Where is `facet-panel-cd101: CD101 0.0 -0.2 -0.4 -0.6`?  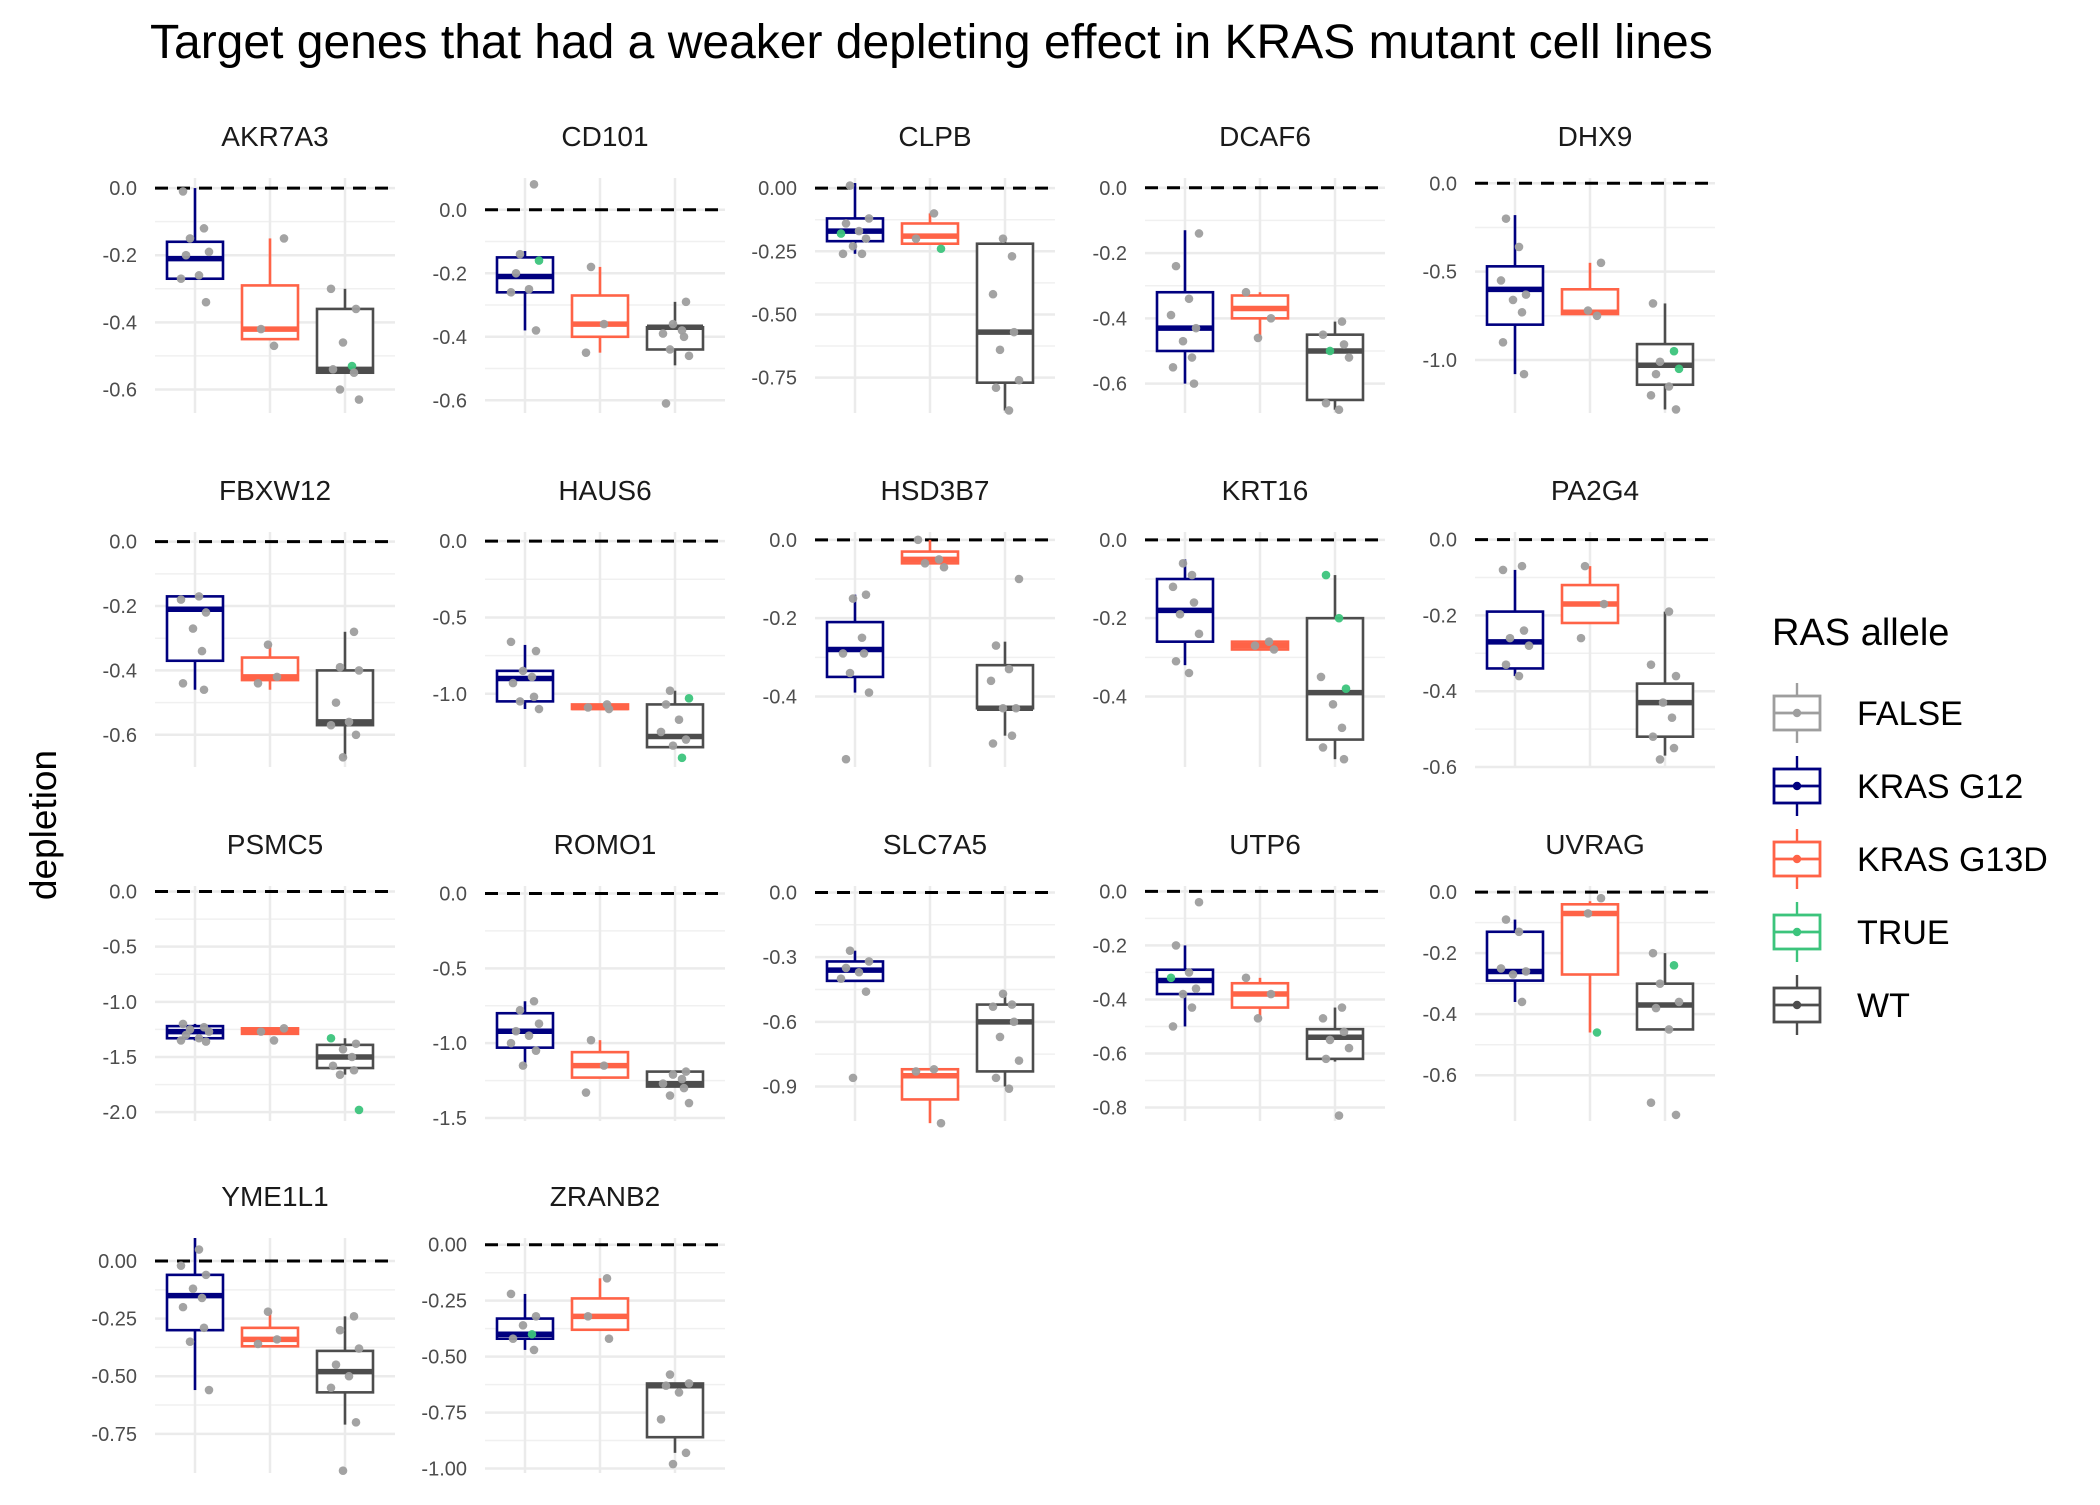 facet-panel-cd101: CD101 0.0 -0.2 -0.4 -0.6 is located at coordinates (579, 267).